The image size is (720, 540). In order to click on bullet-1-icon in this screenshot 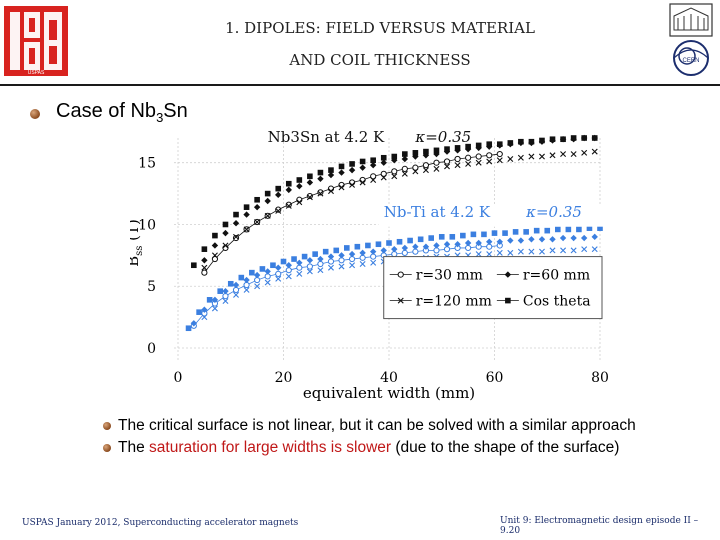, I will do `click(107, 426)`.